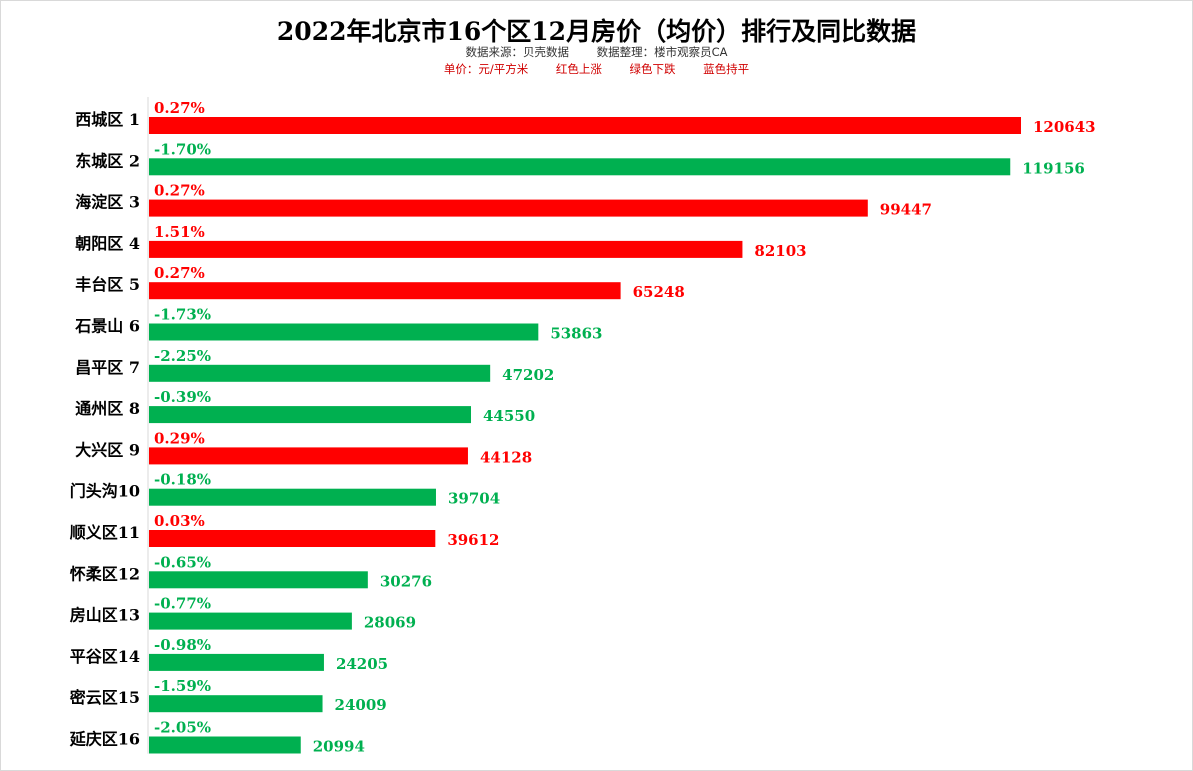  I want to click on value-label: 99447, so click(906, 210).